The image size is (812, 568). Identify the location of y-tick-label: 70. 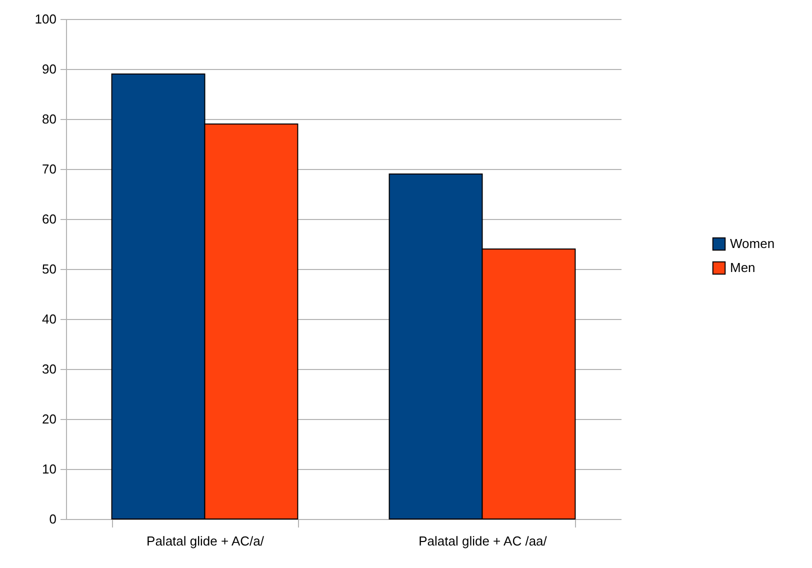
(49, 169).